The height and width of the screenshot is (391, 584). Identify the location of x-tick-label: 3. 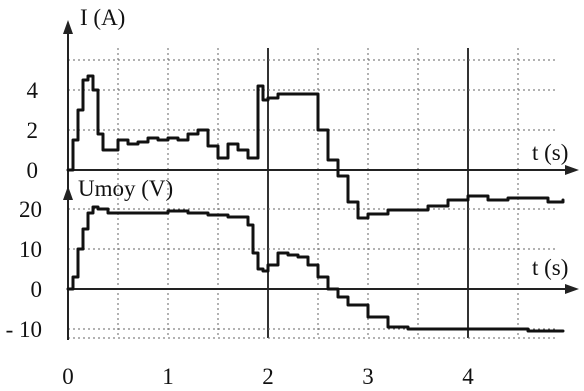
(368, 376).